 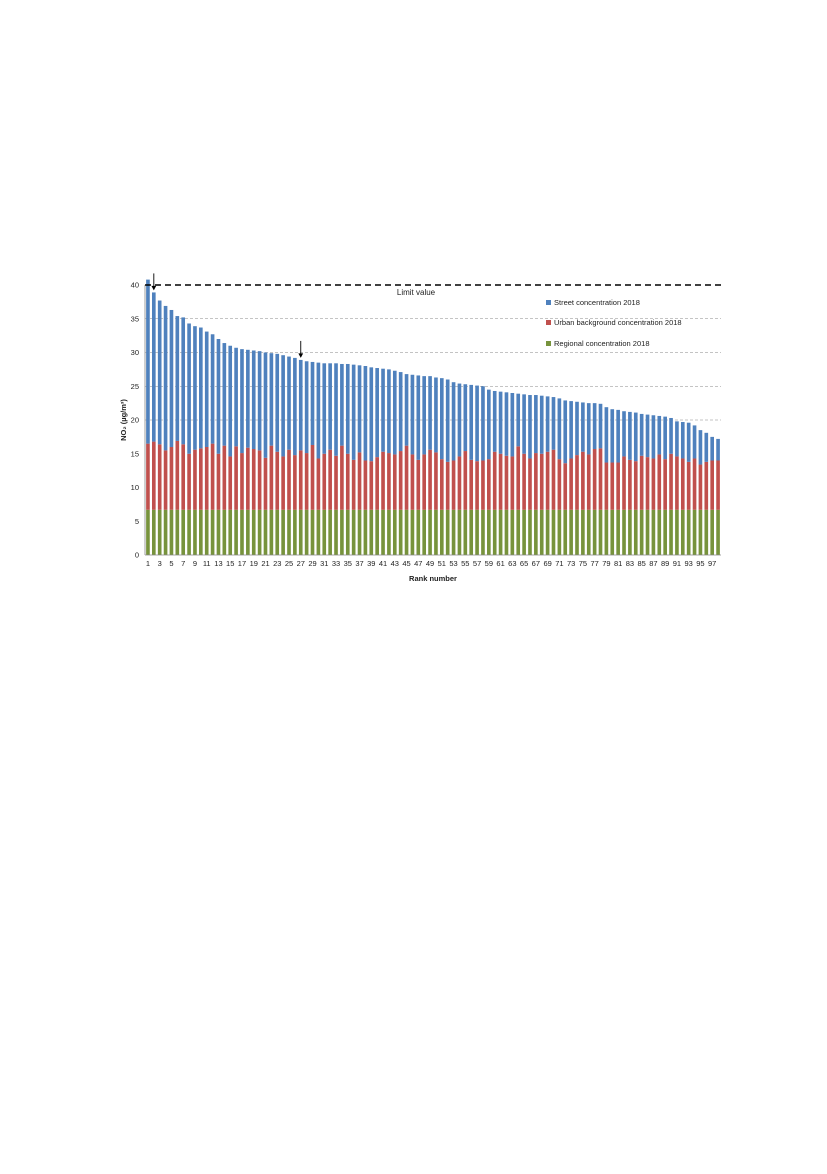 What do you see at coordinates (160, 563) in the screenshot?
I see `x-tick-label: 3` at bounding box center [160, 563].